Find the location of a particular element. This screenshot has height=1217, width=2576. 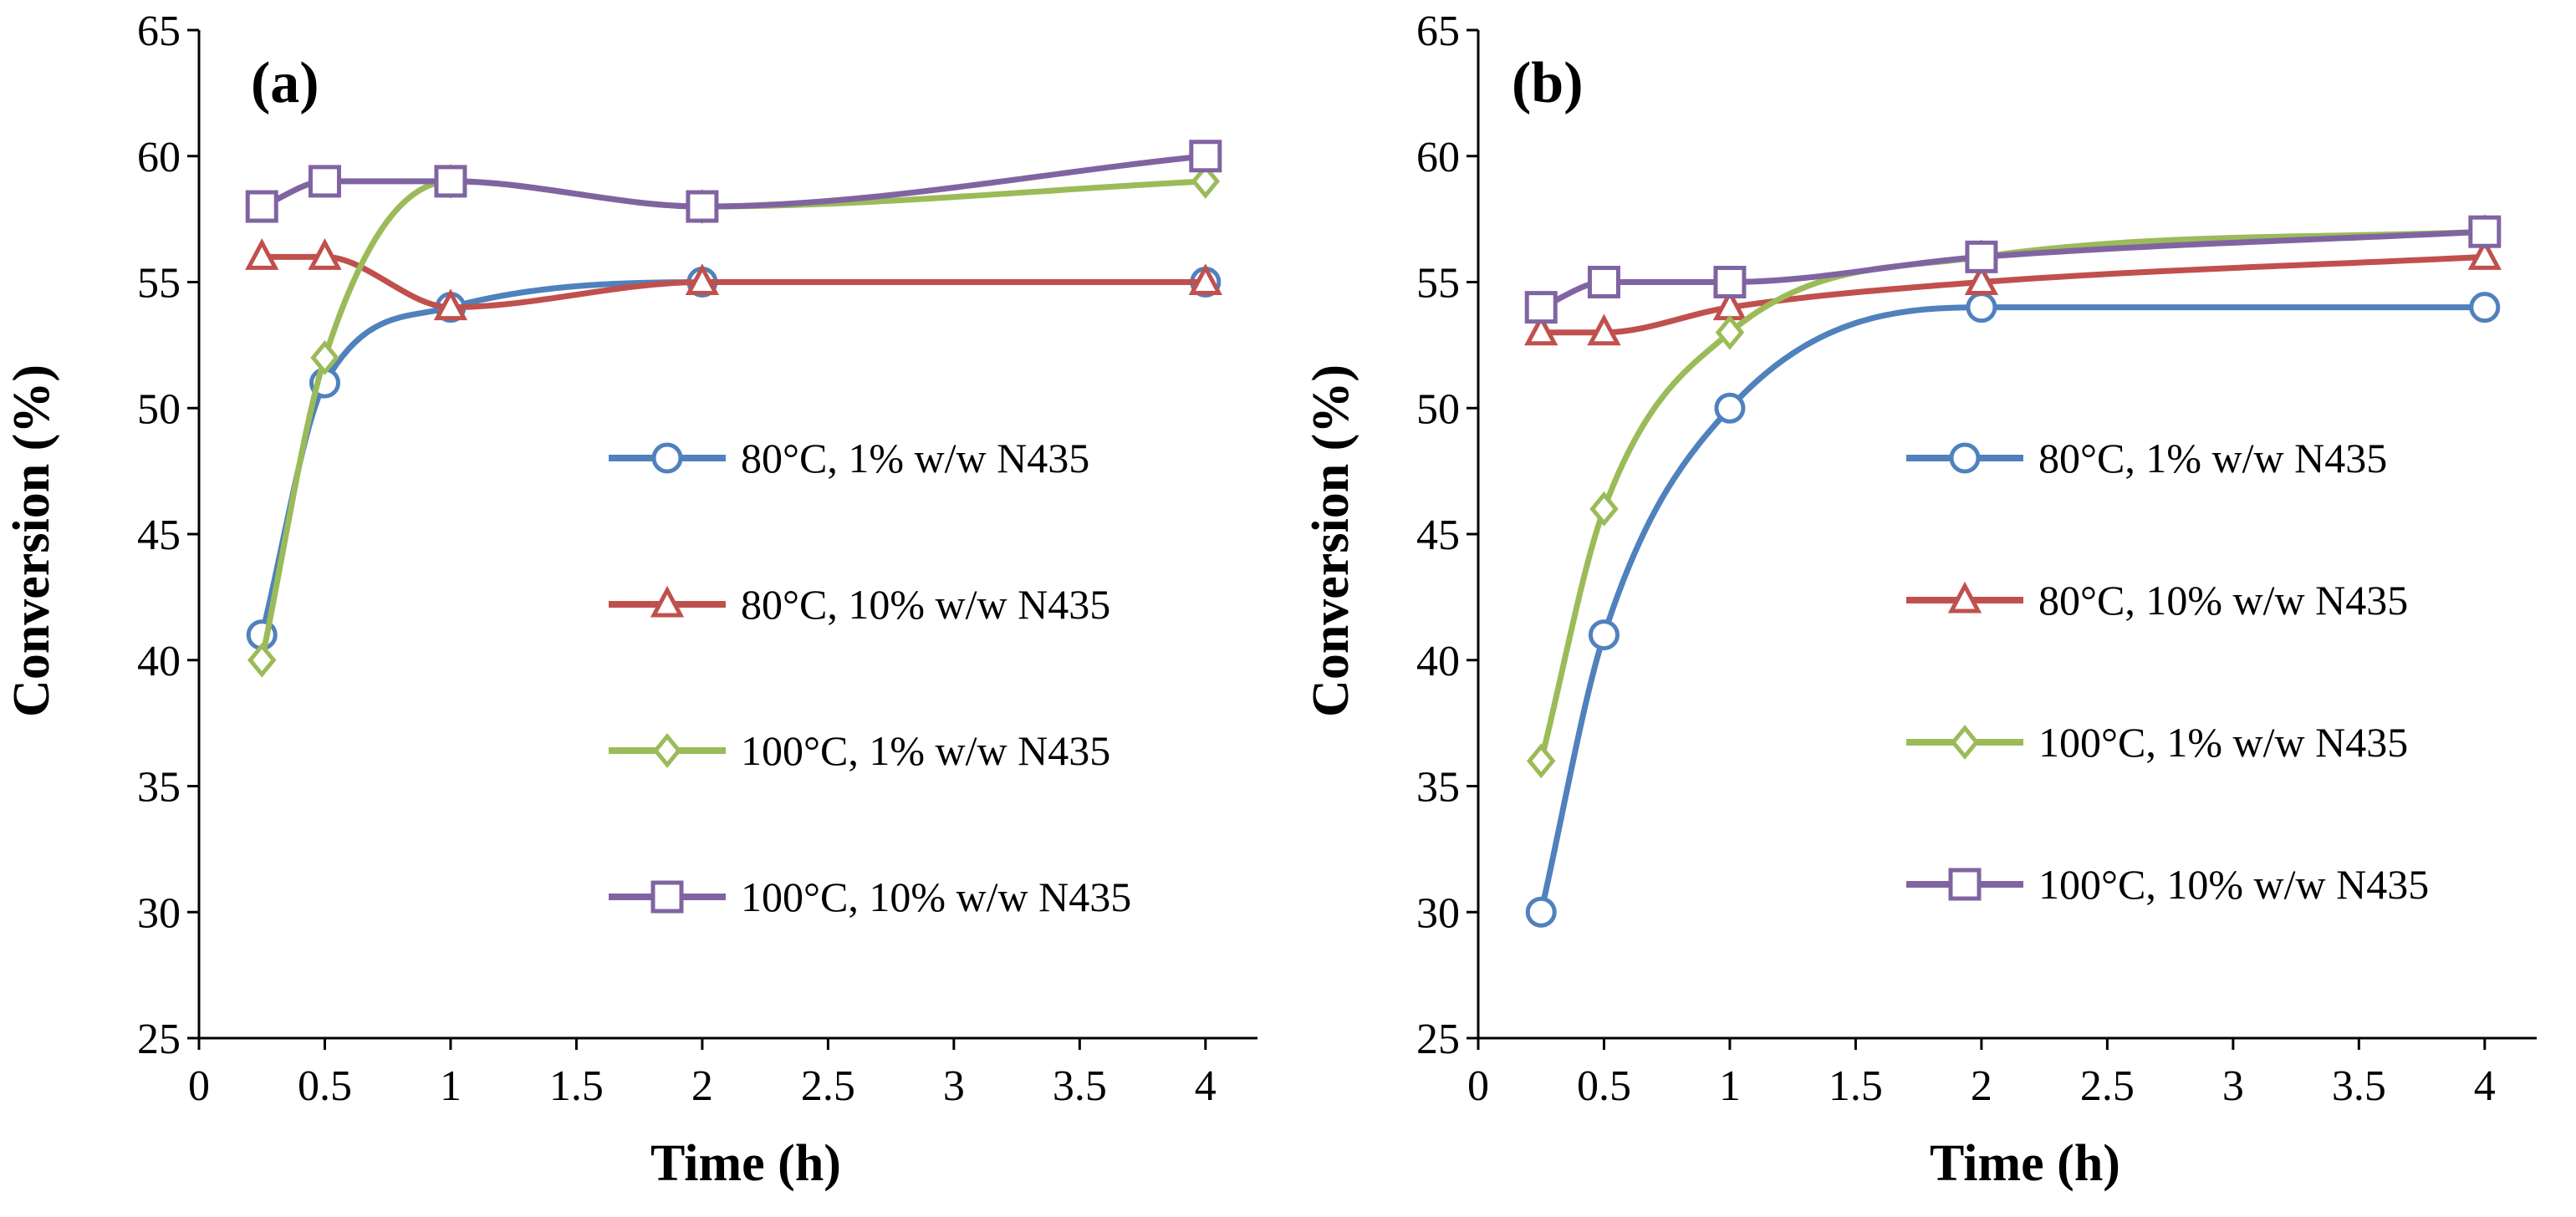

x-tick-label: 1 is located at coordinates (451, 1086).